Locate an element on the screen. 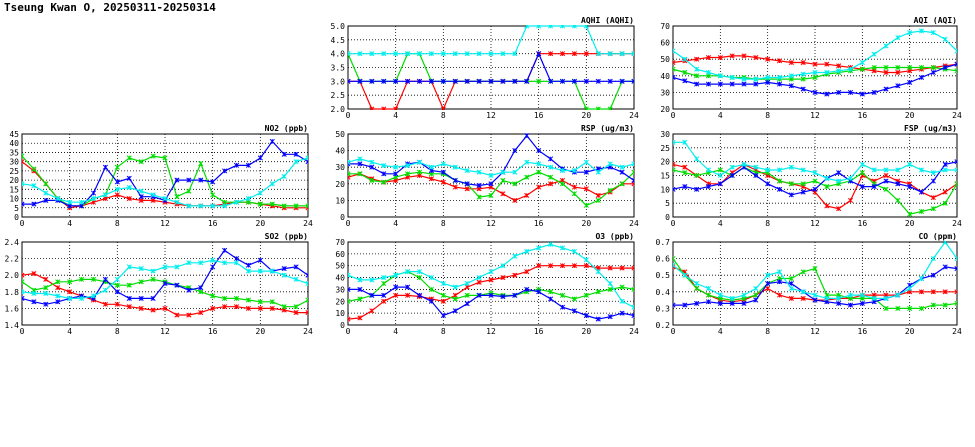 The width and height of the screenshot is (975, 447). aqhi-x-tick-label: 12 is located at coordinates (491, 115).